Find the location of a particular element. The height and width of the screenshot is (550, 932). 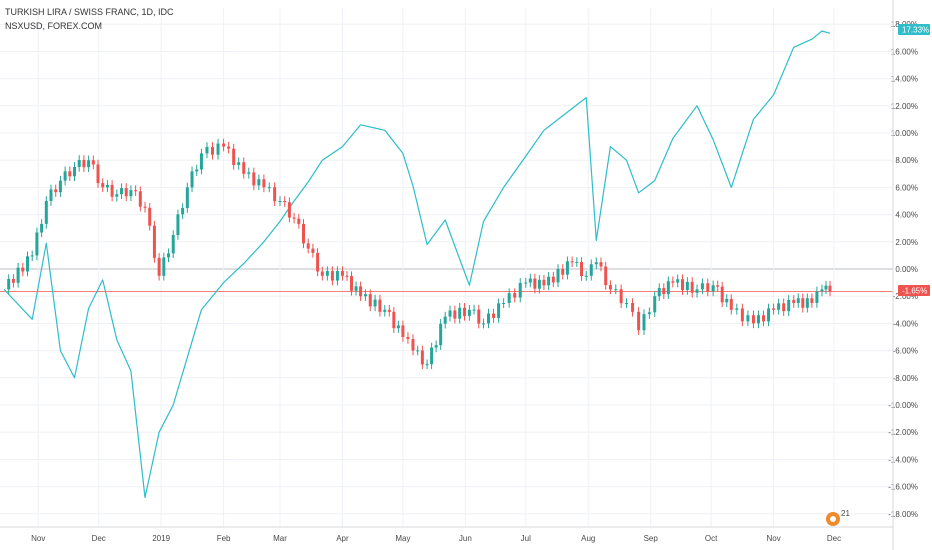

x-tick-label: Oct is located at coordinates (711, 538).